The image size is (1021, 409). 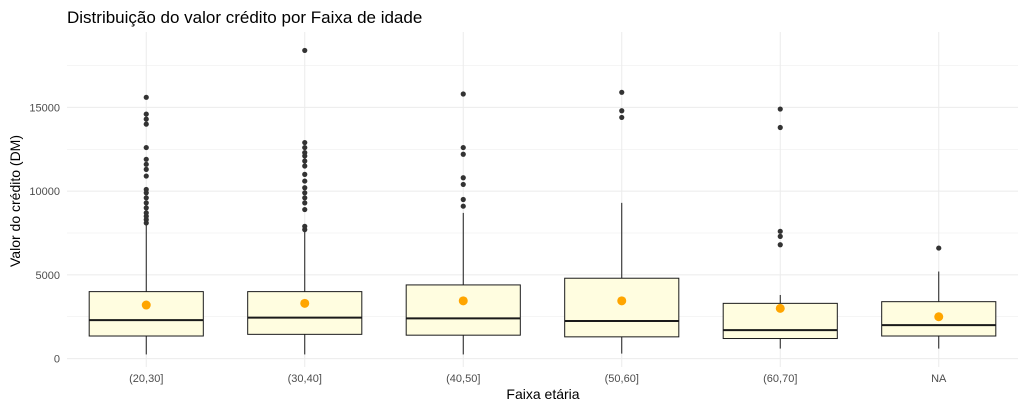 I want to click on y-tick-label: 5000, so click(x=48, y=276).